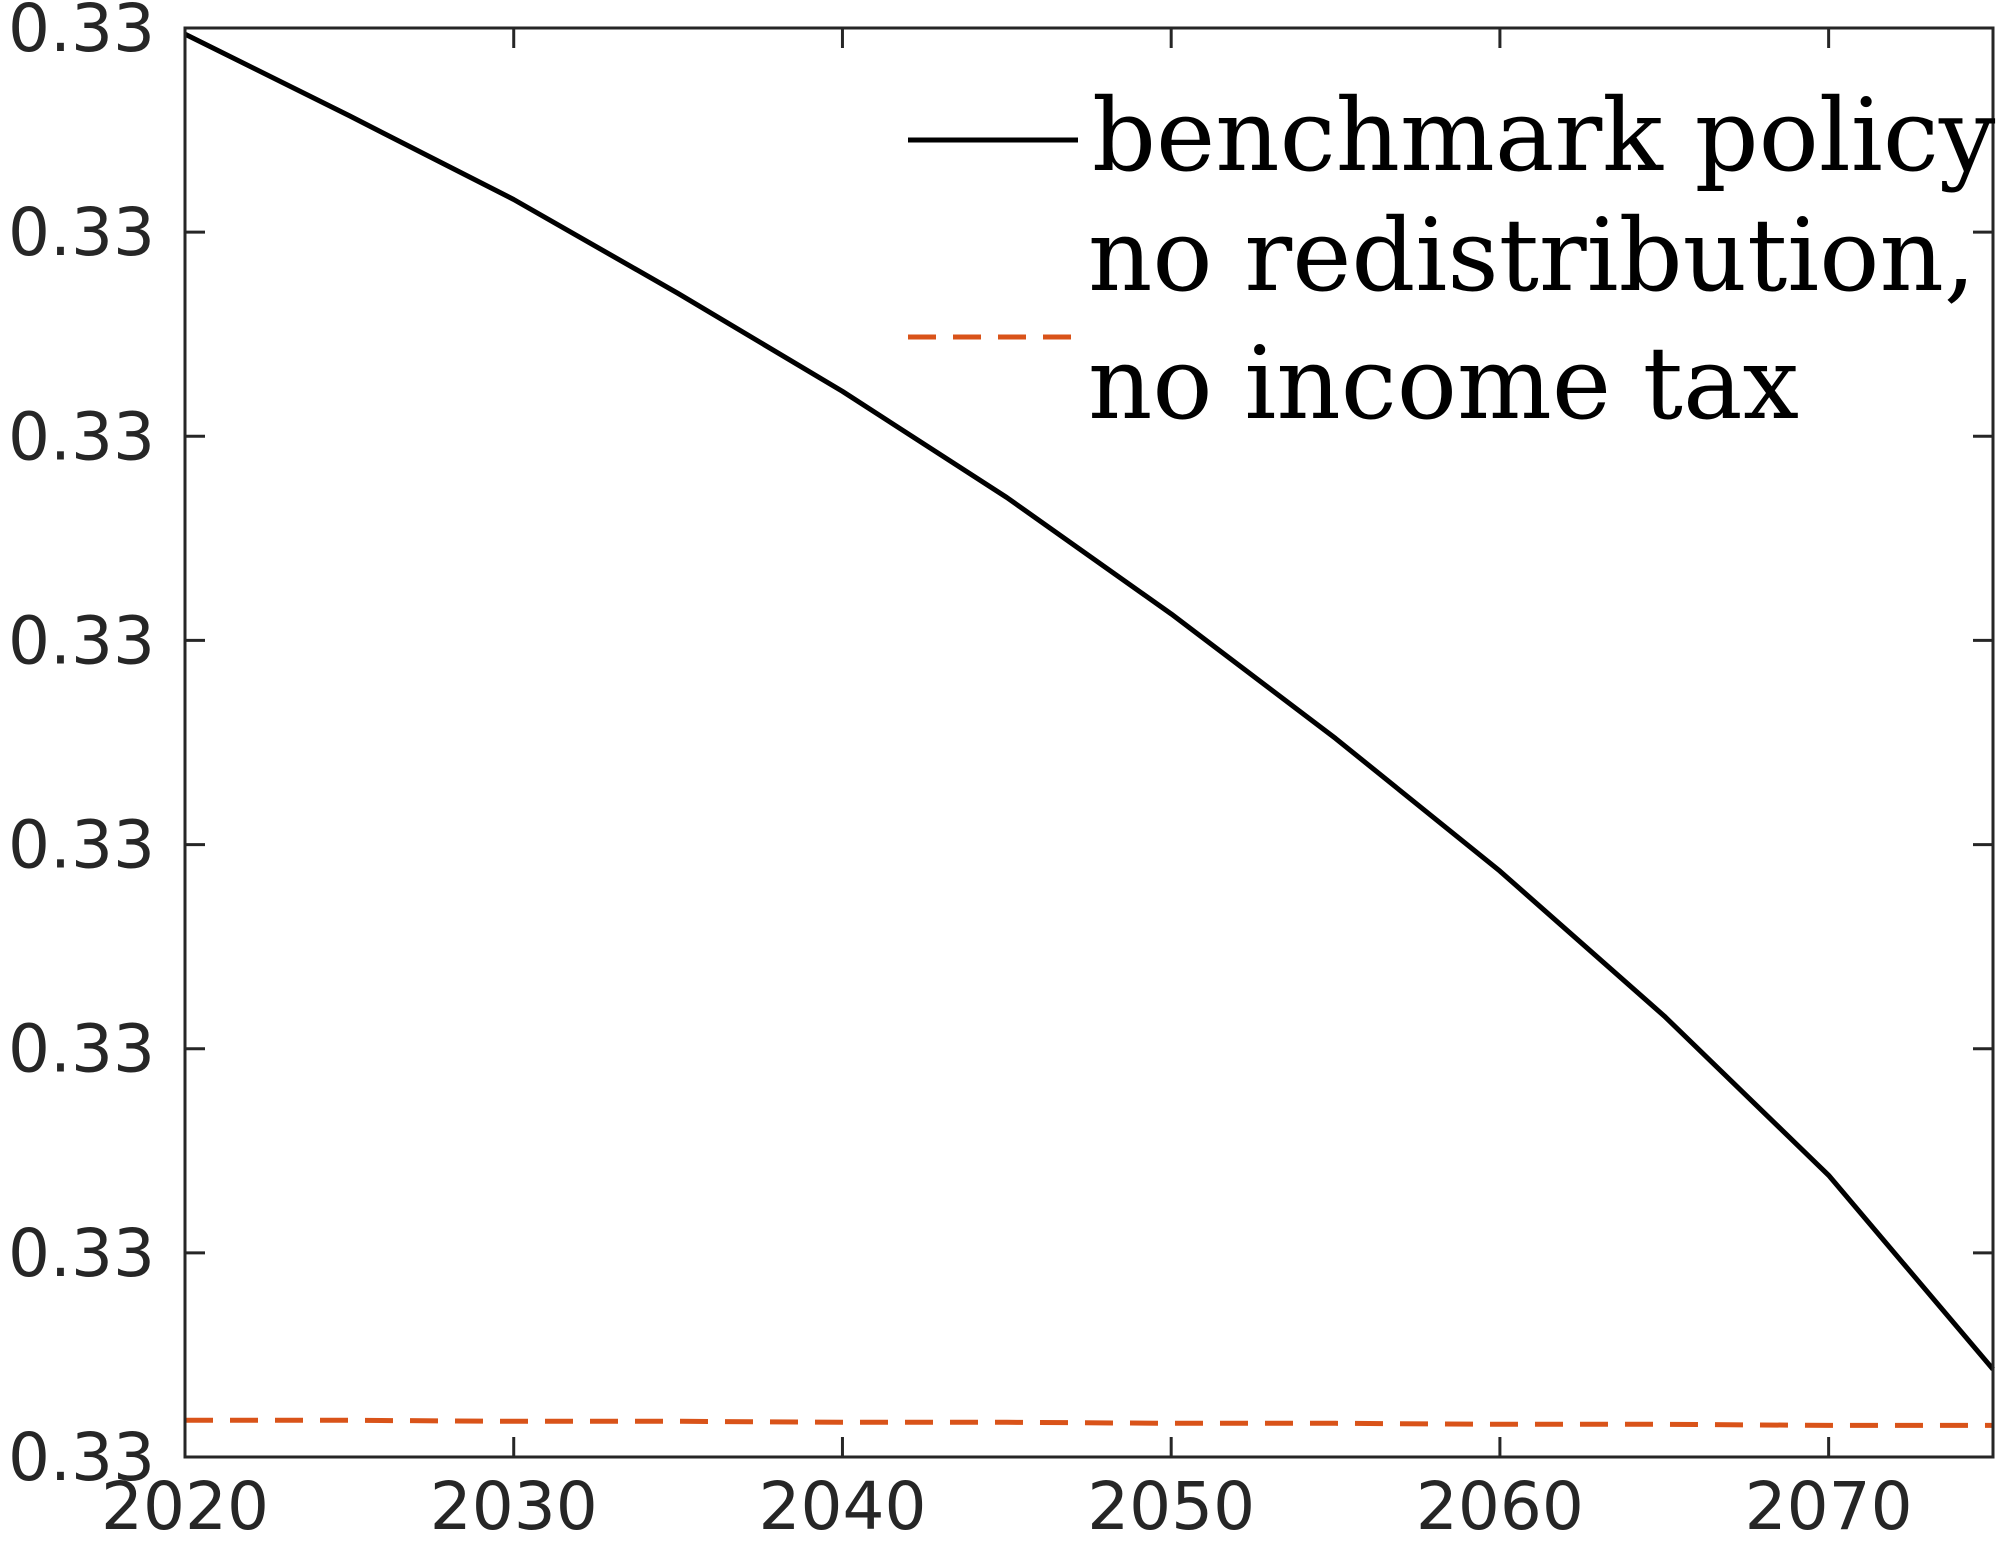 The image size is (1997, 1554). What do you see at coordinates (1500, 1506) in the screenshot?
I see `x-tick-label: 2060` at bounding box center [1500, 1506].